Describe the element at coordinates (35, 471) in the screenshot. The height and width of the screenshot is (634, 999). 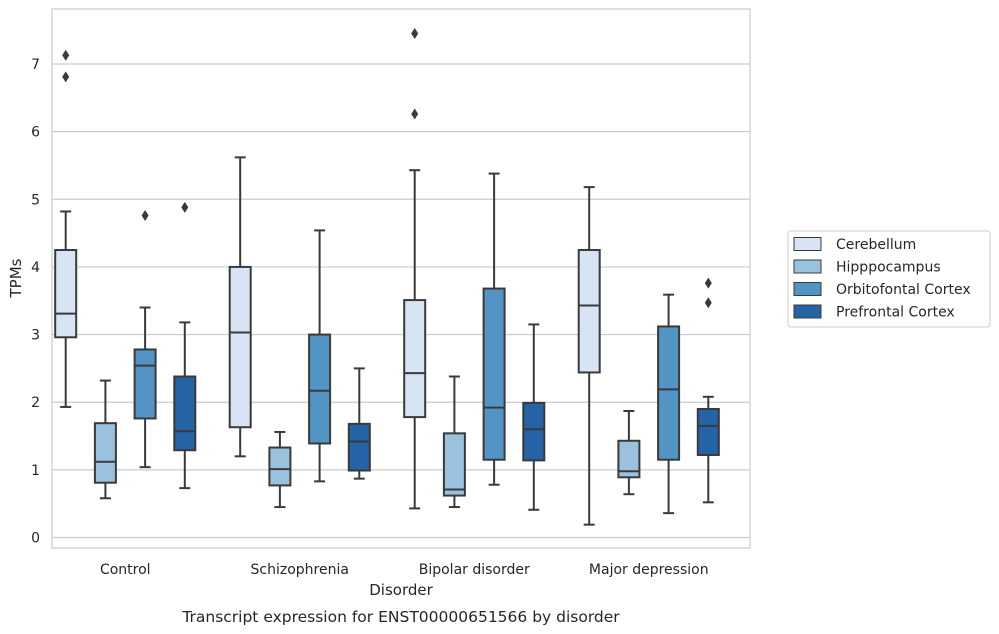
I see `y-tick-label: 1` at that location.